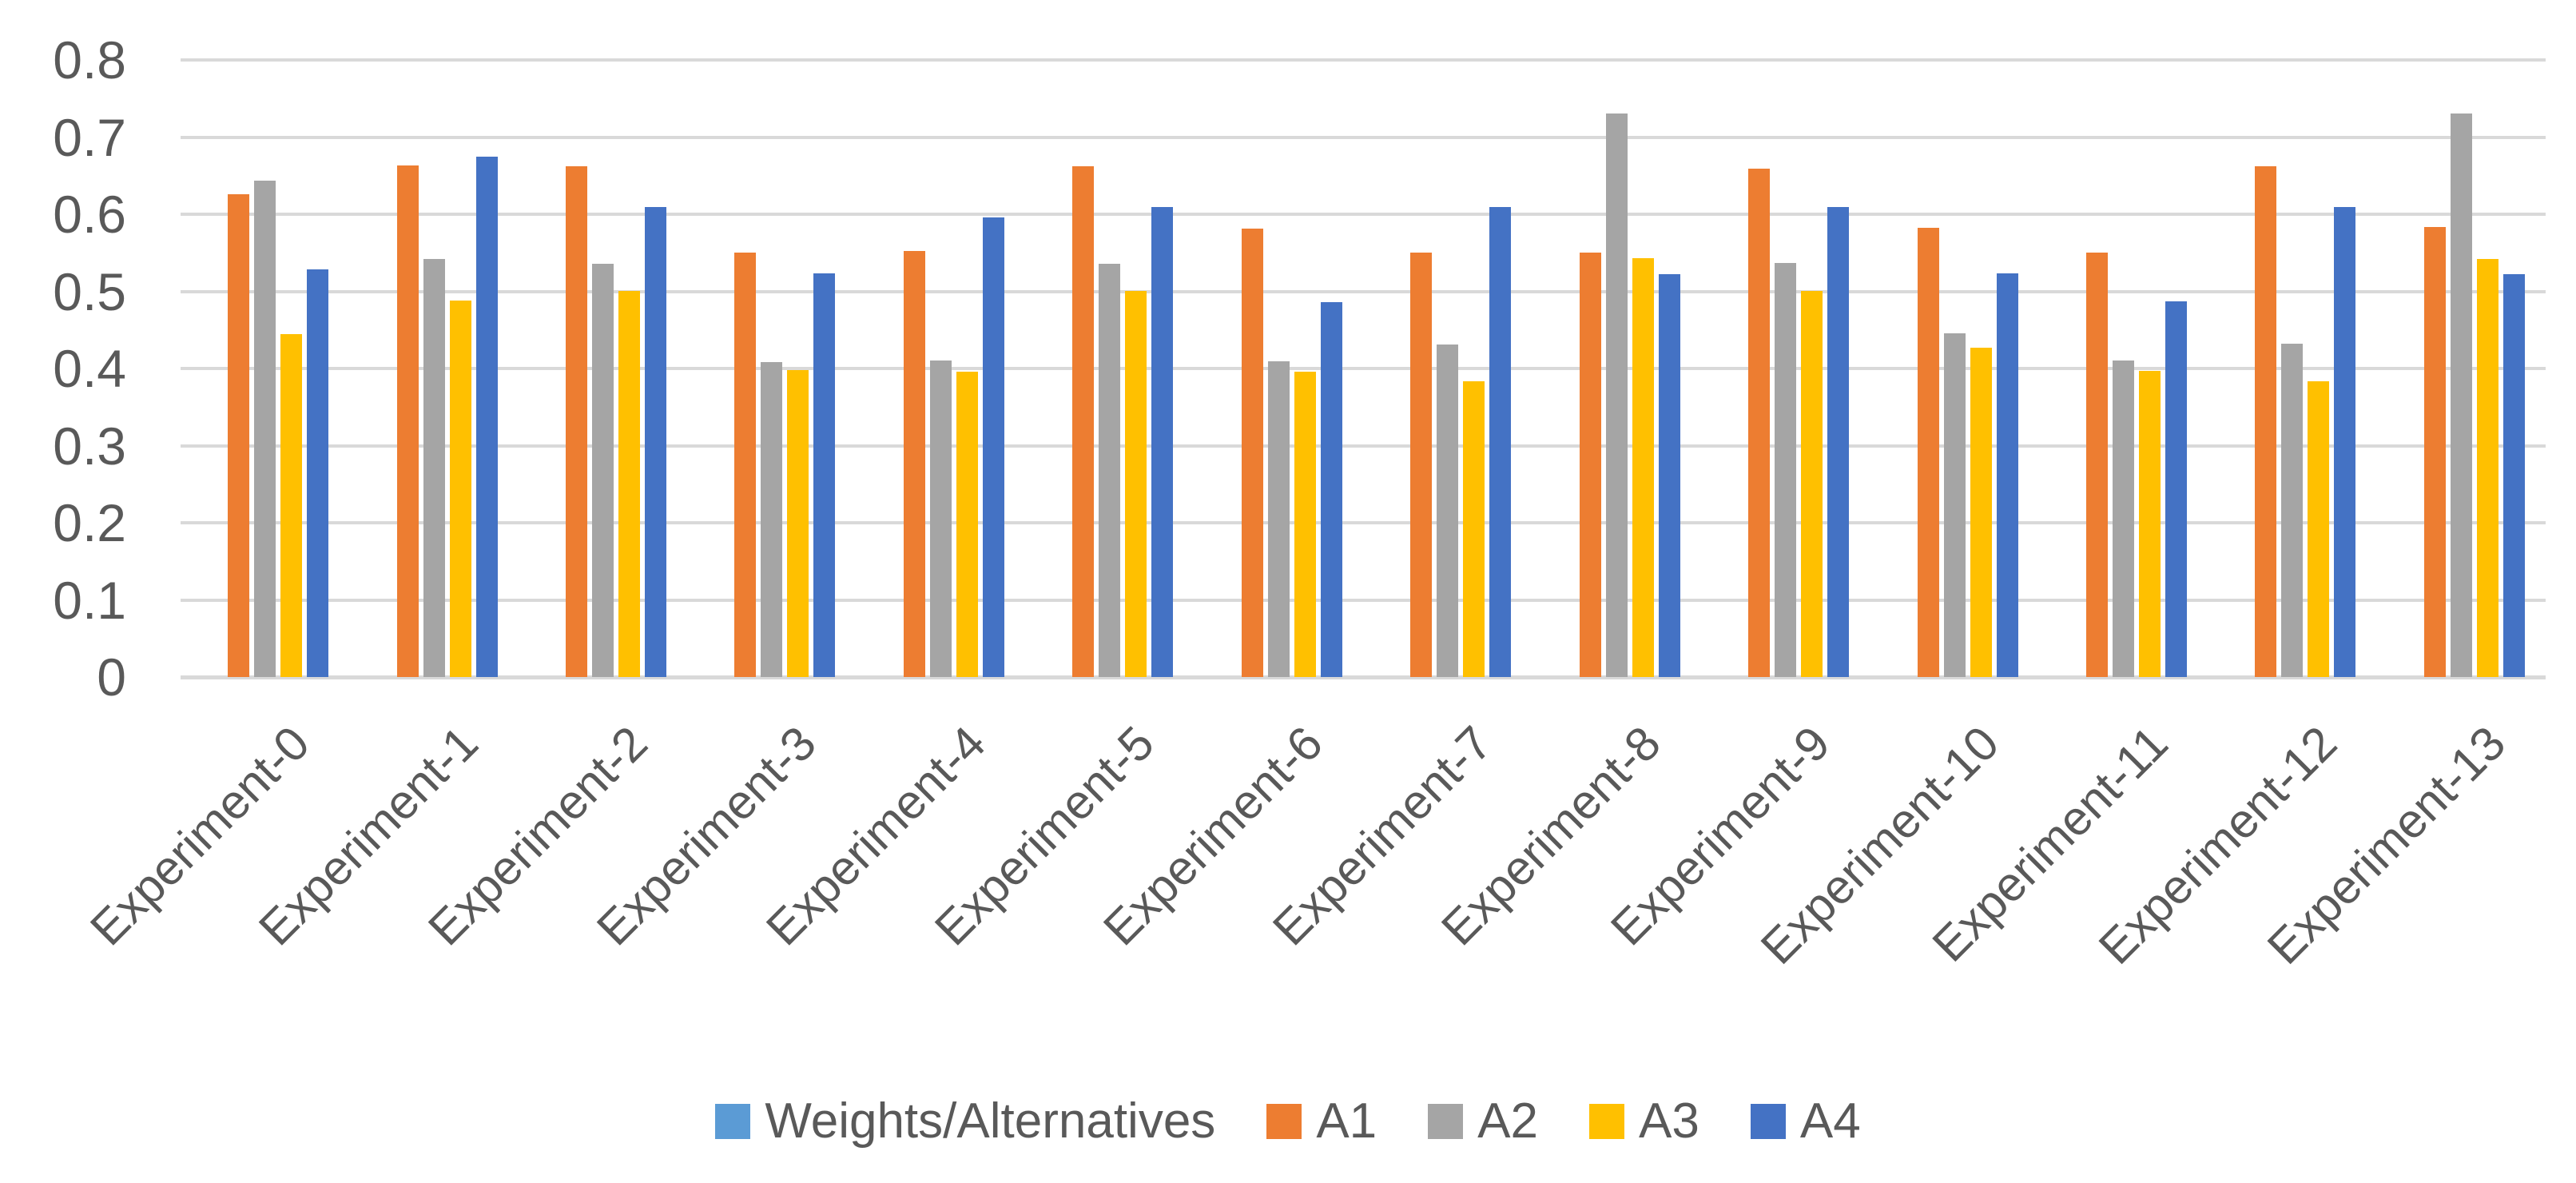 This screenshot has height=1183, width=2576. What do you see at coordinates (89, 522) in the screenshot?
I see `y-tick-label: 0.2` at bounding box center [89, 522].